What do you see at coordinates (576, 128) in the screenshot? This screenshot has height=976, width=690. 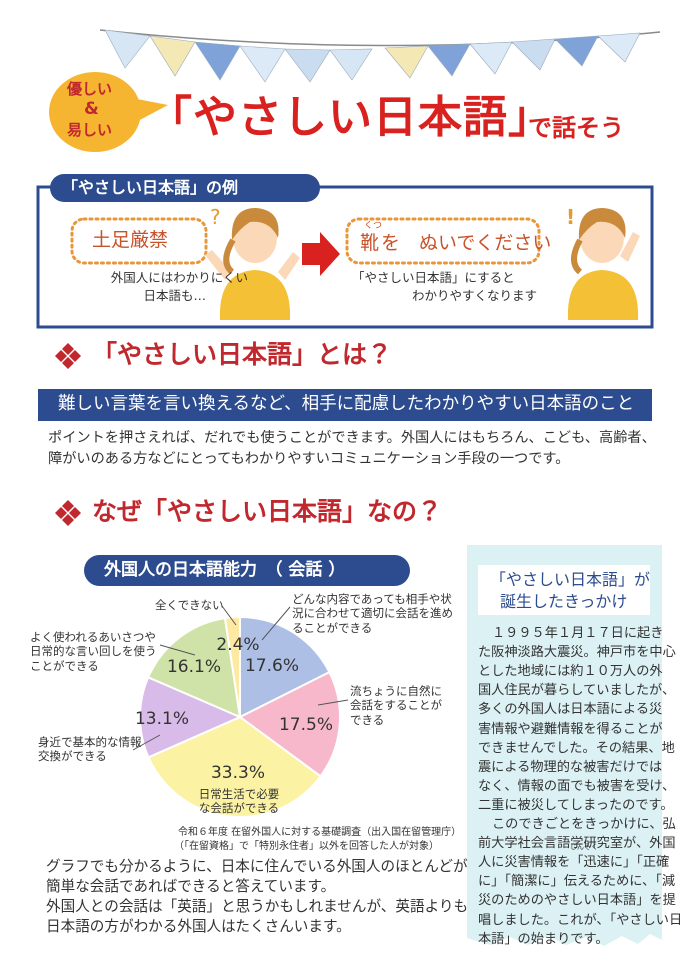 I see `title-suffix: で話そう` at bounding box center [576, 128].